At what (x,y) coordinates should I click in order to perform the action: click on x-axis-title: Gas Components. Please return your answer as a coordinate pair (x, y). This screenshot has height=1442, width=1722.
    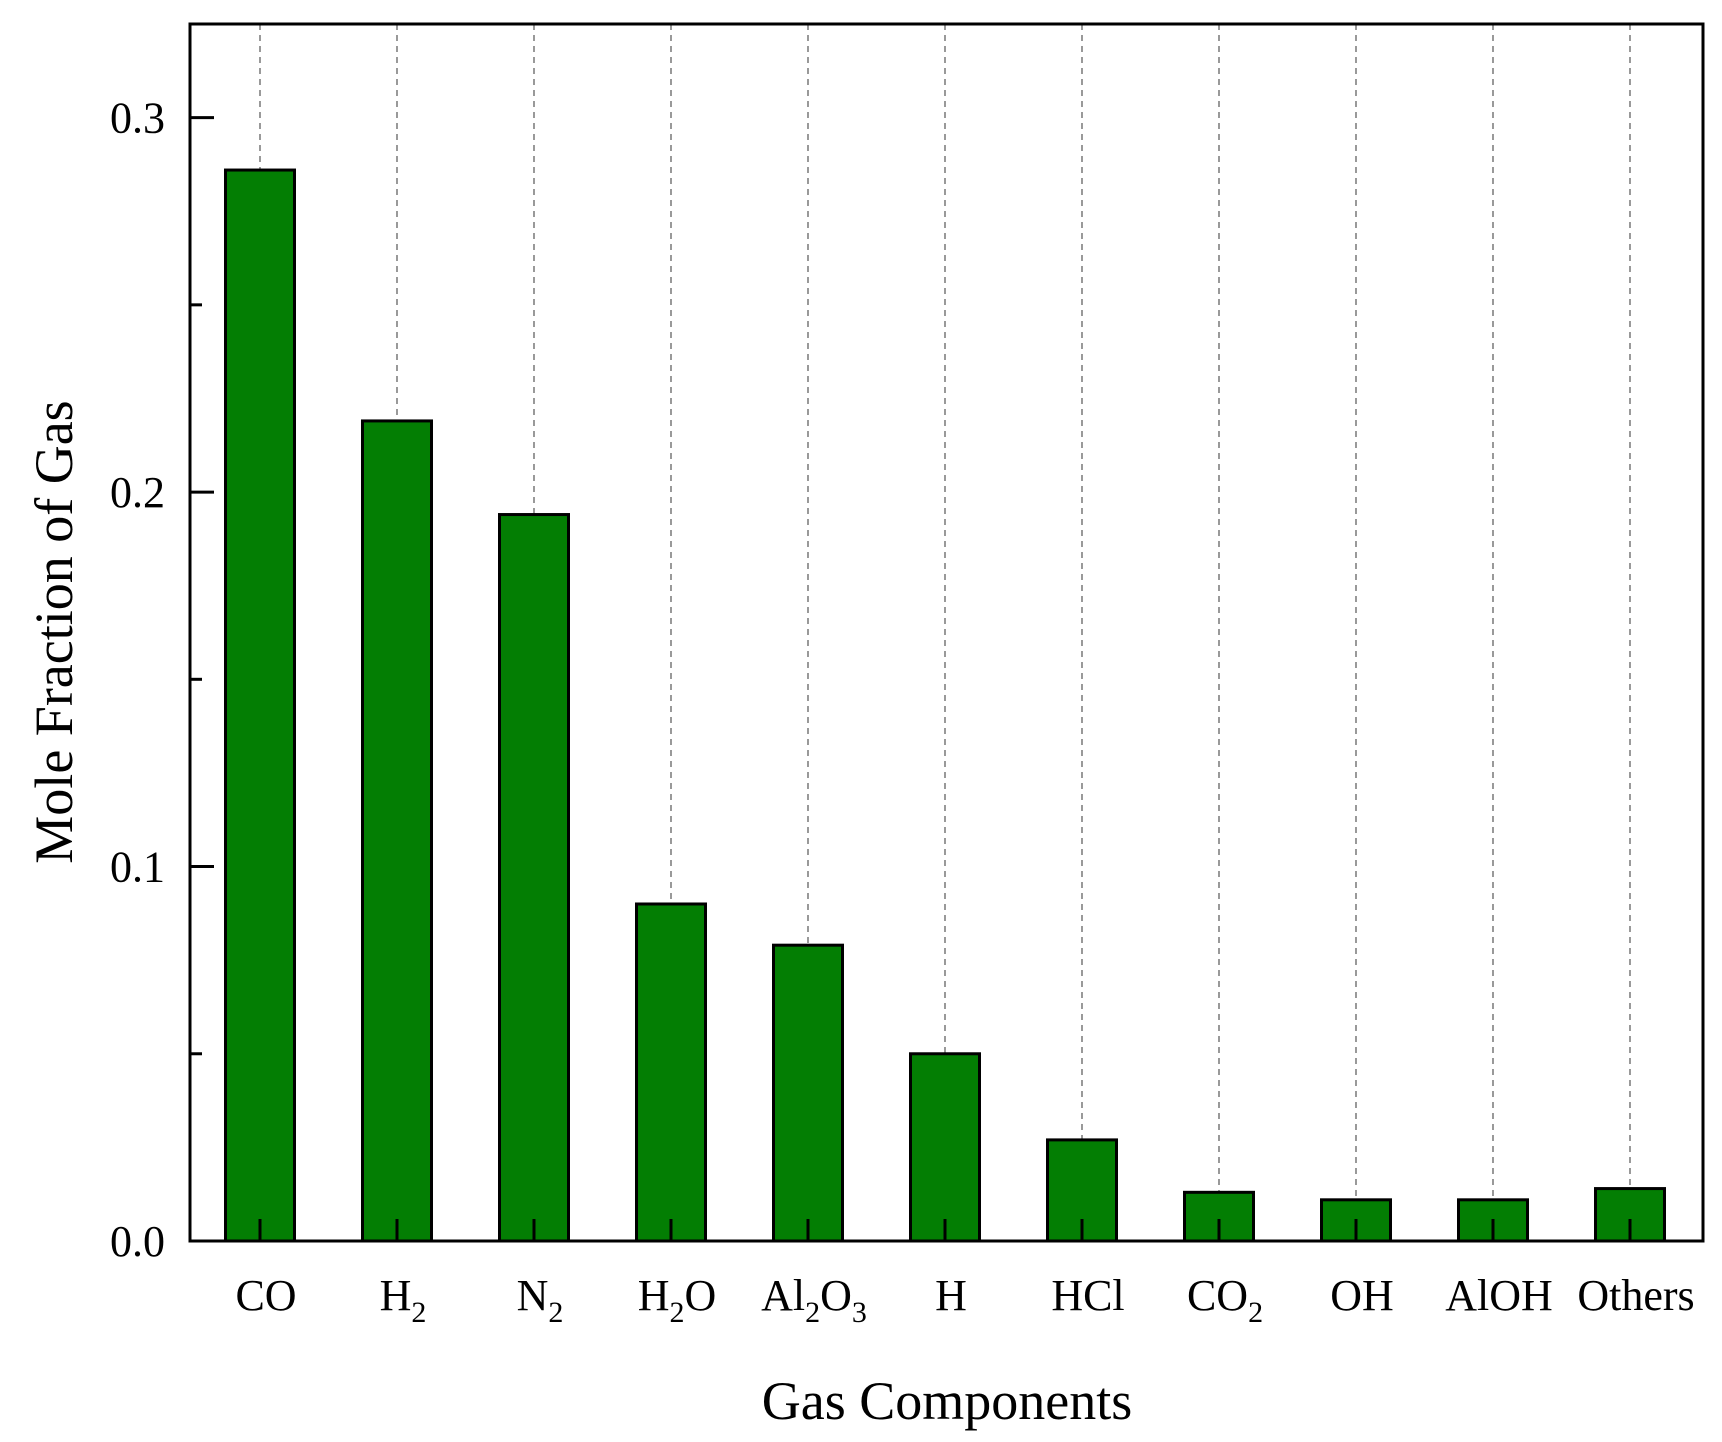
    Looking at the image, I should click on (947, 1401).